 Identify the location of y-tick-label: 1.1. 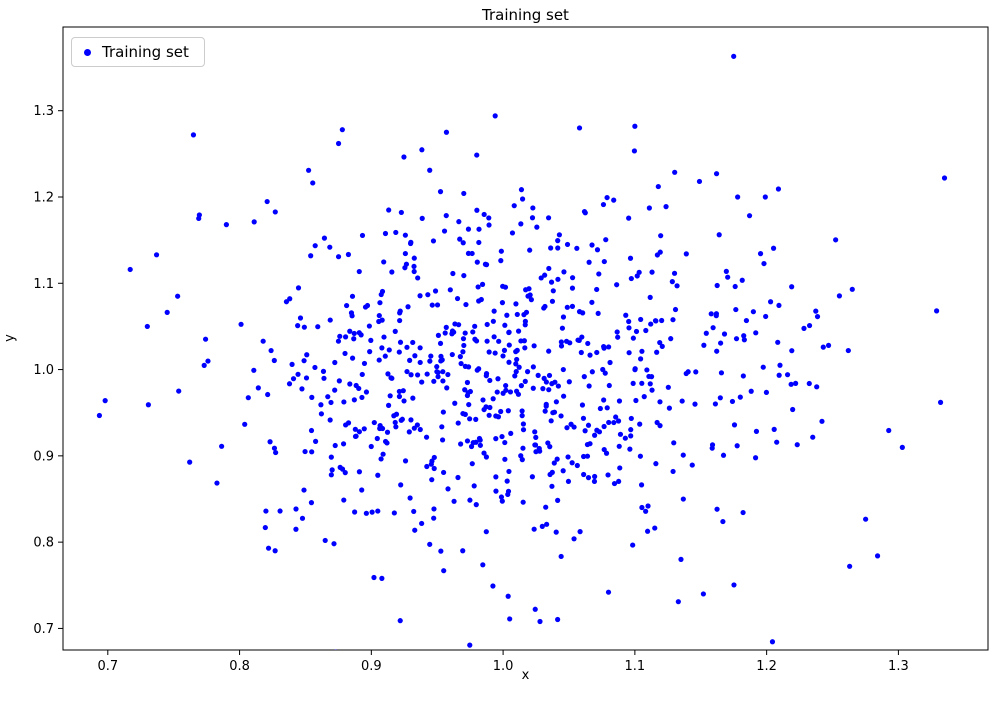
(43, 284).